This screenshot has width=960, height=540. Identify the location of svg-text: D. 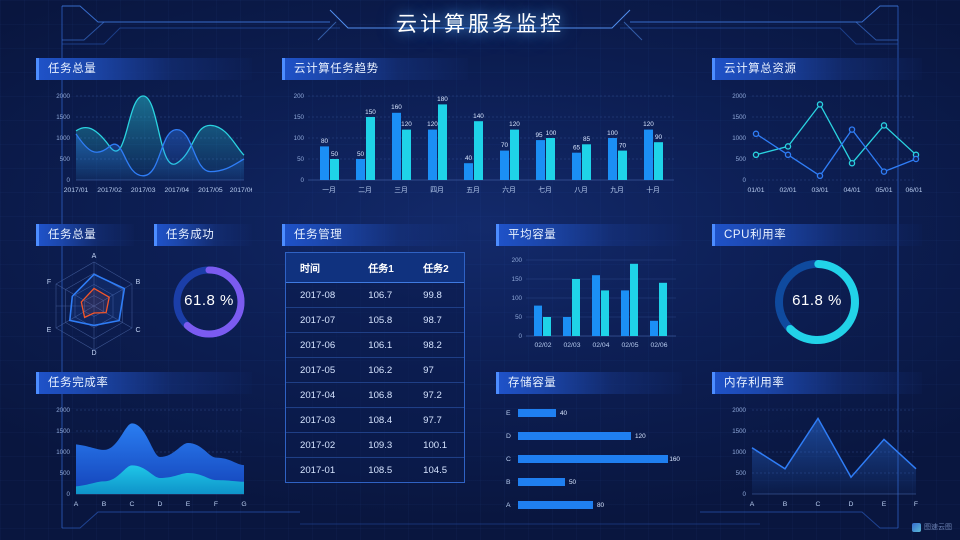
(93, 353).